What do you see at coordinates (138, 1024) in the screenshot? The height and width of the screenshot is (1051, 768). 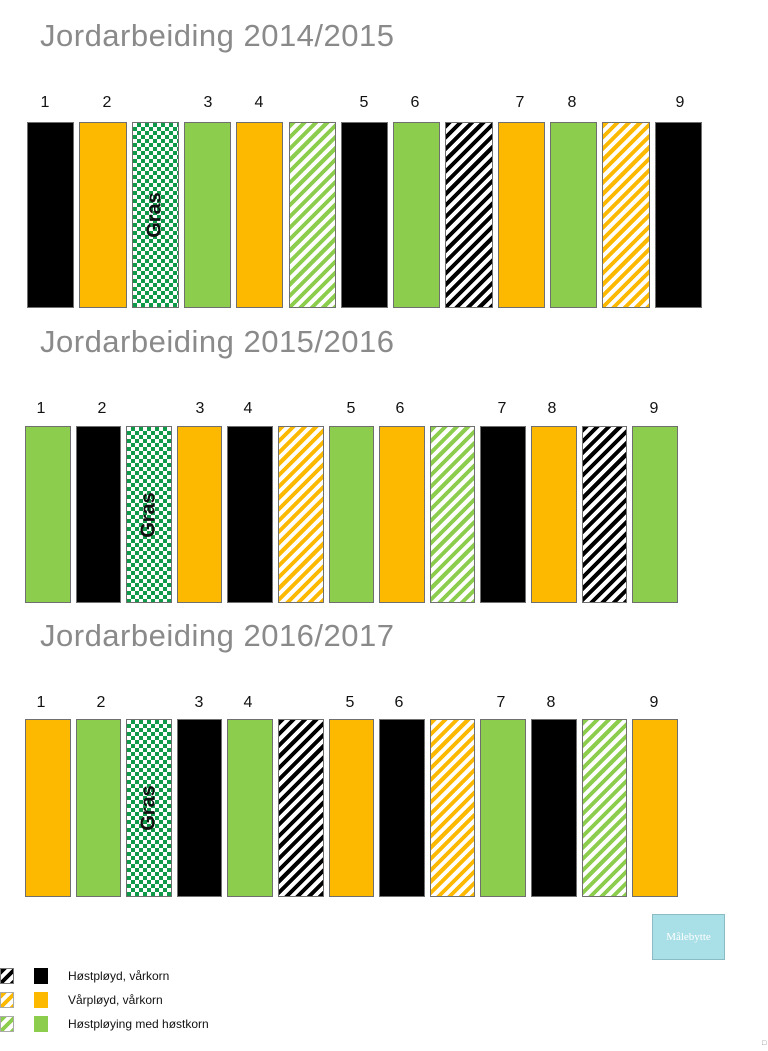 I see `legend-label: Høstpløying med høstkorn` at bounding box center [138, 1024].